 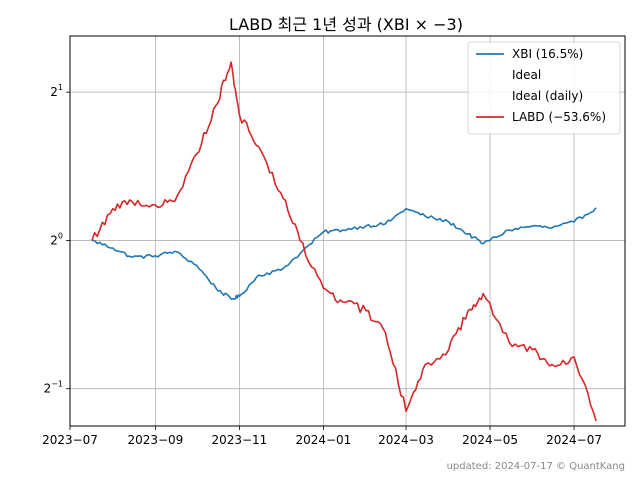 I want to click on x-tick-label: 2024−07, so click(x=574, y=440).